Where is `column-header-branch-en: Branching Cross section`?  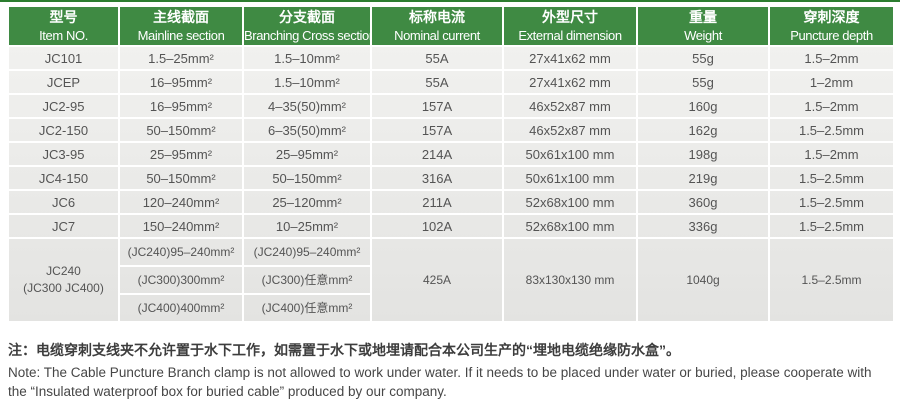 column-header-branch-en: Branching Cross section is located at coordinates (307, 35).